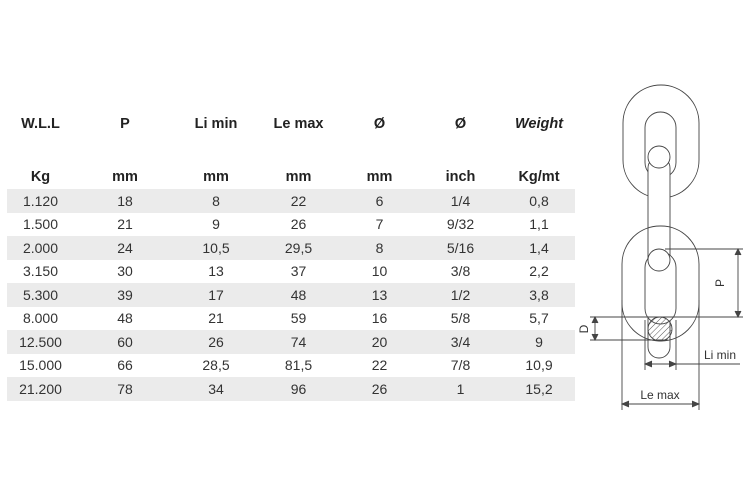 This screenshot has height=500, width=750. I want to click on cell-li-min: 17, so click(216, 294).